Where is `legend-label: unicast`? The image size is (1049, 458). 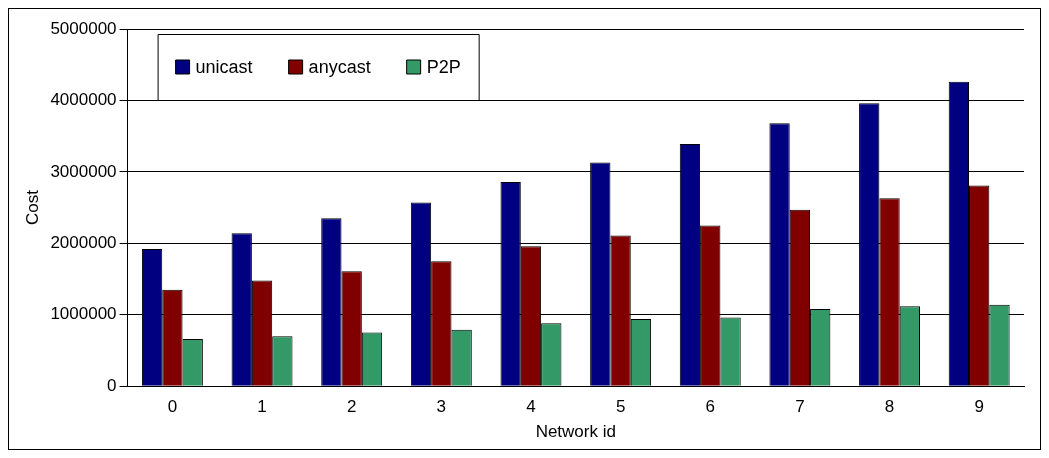 legend-label: unicast is located at coordinates (224, 66).